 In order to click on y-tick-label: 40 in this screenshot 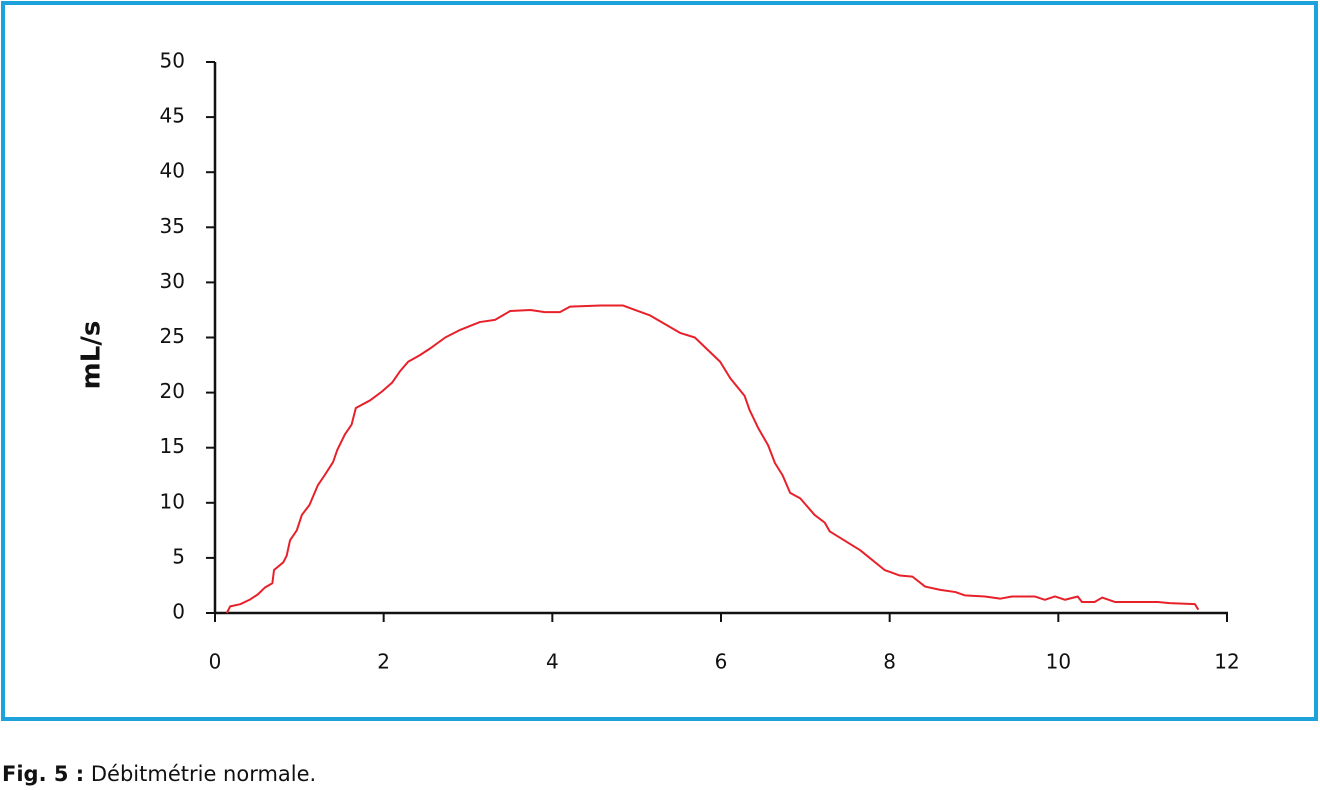, I will do `click(172, 171)`.